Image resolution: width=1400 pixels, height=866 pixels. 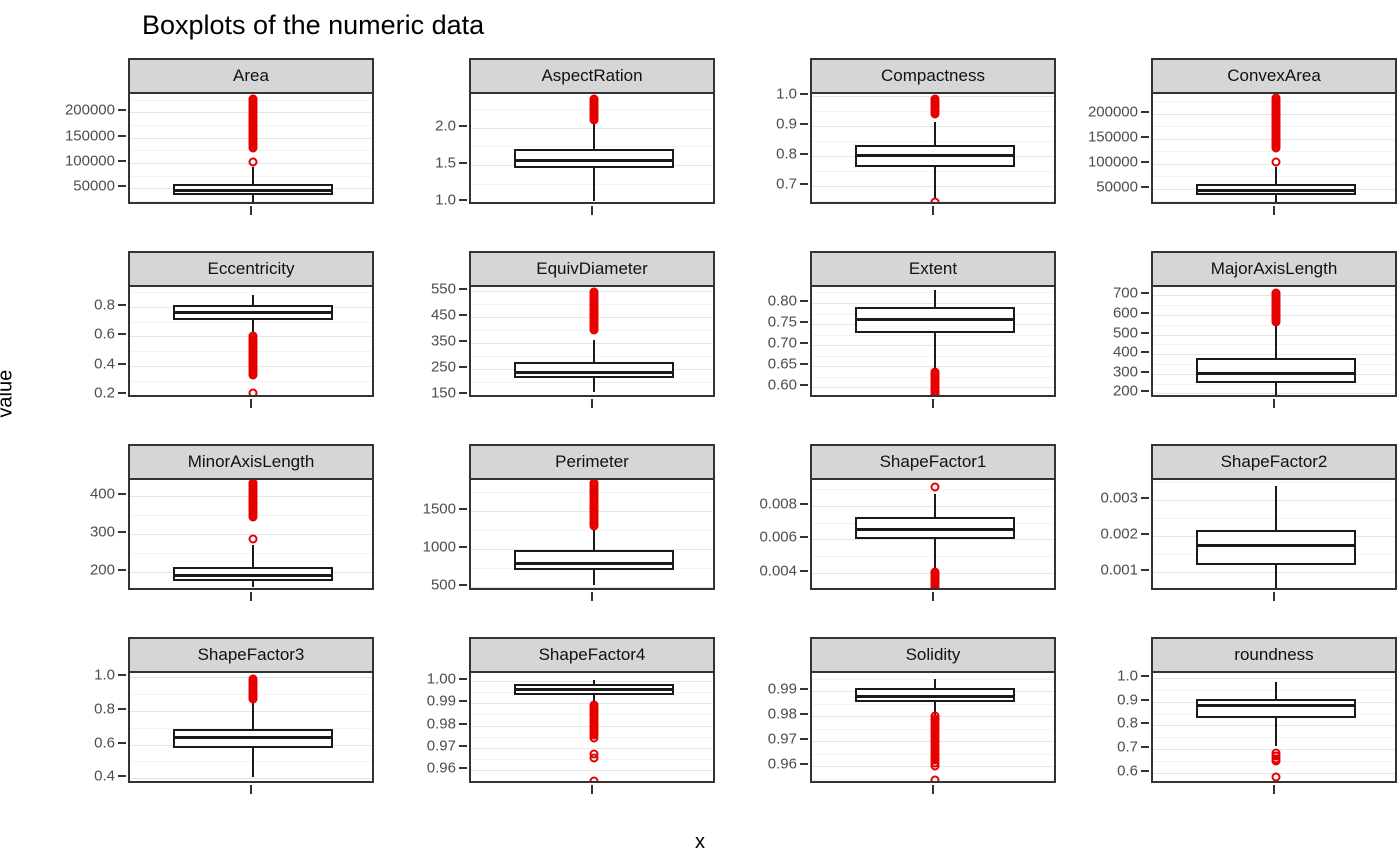 I want to click on facet-strip-label: ShapeFactor4, so click(x=592, y=654).